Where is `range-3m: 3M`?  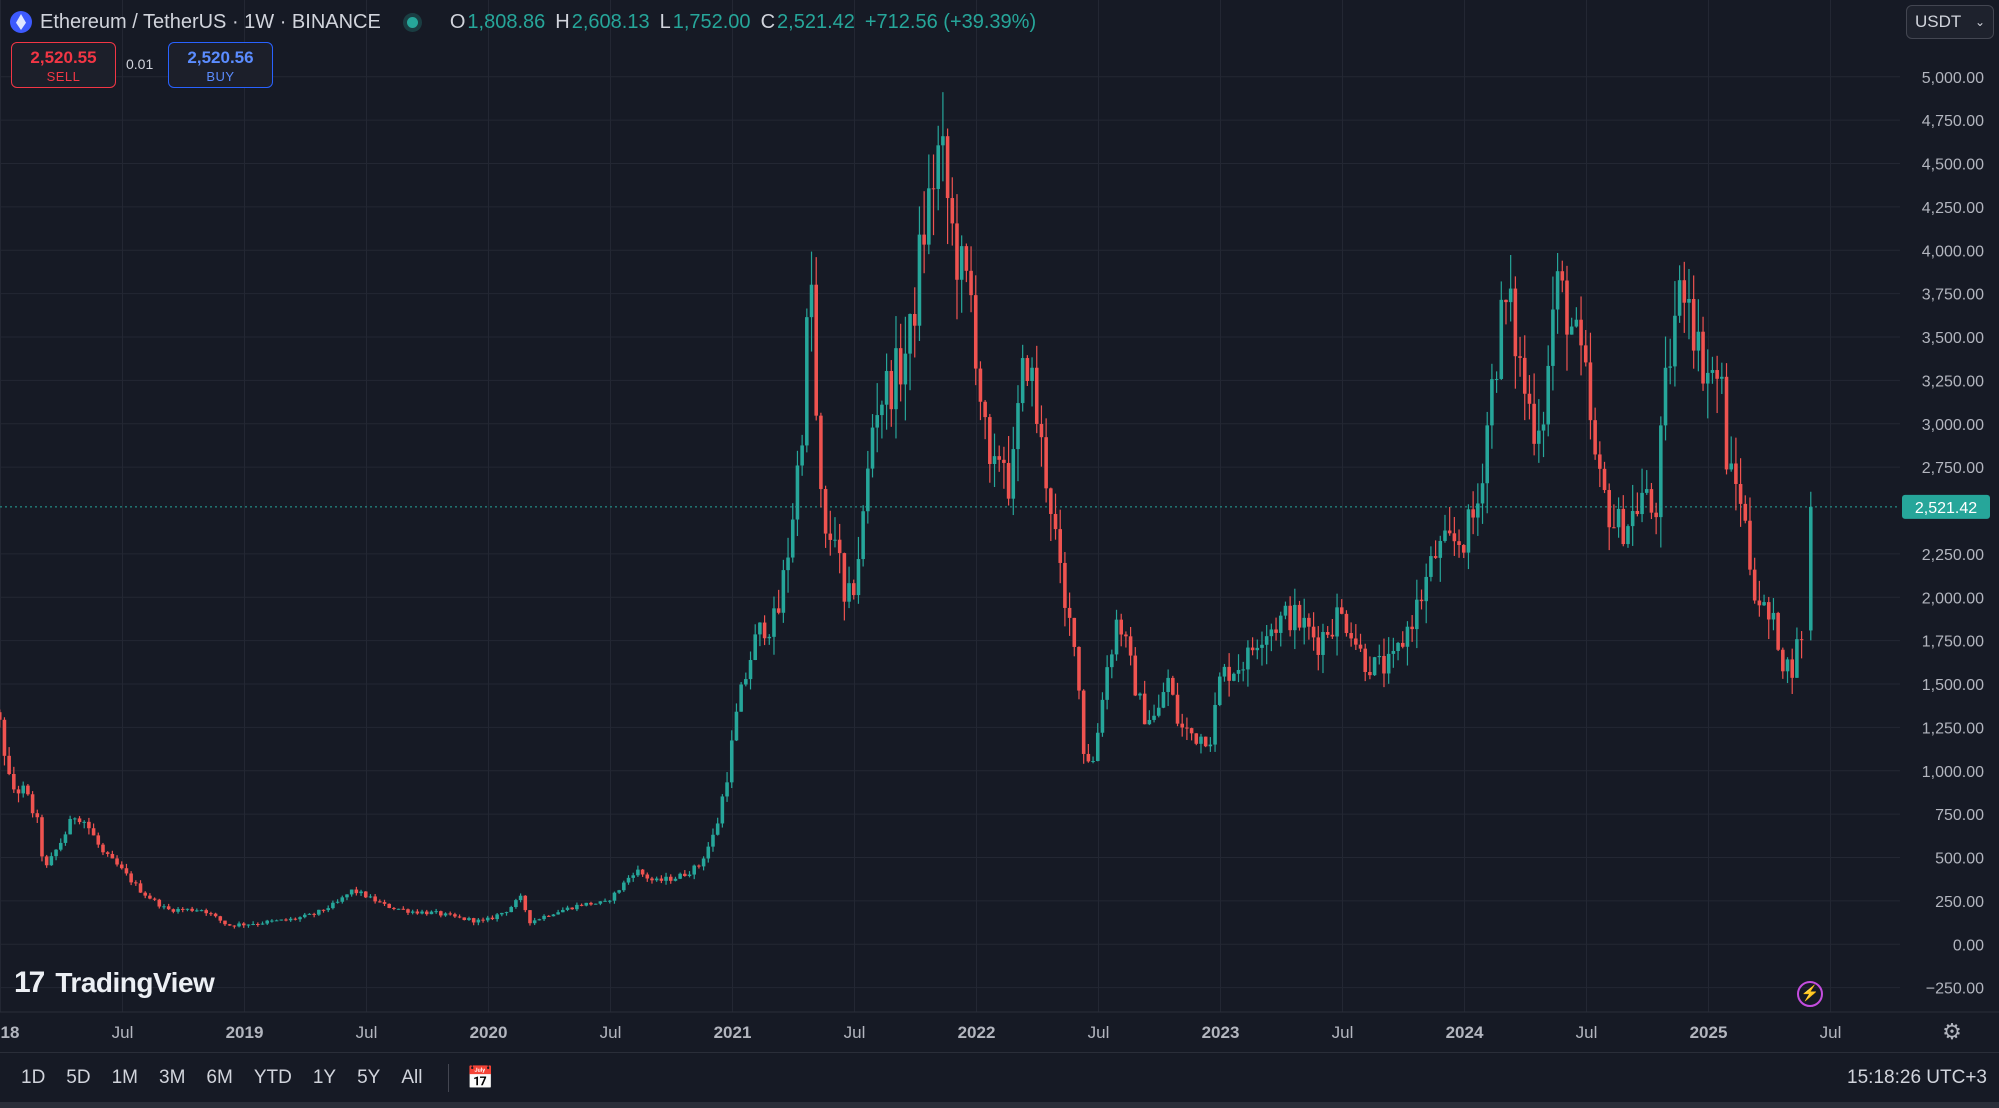
range-3m: 3M is located at coordinates (172, 1077).